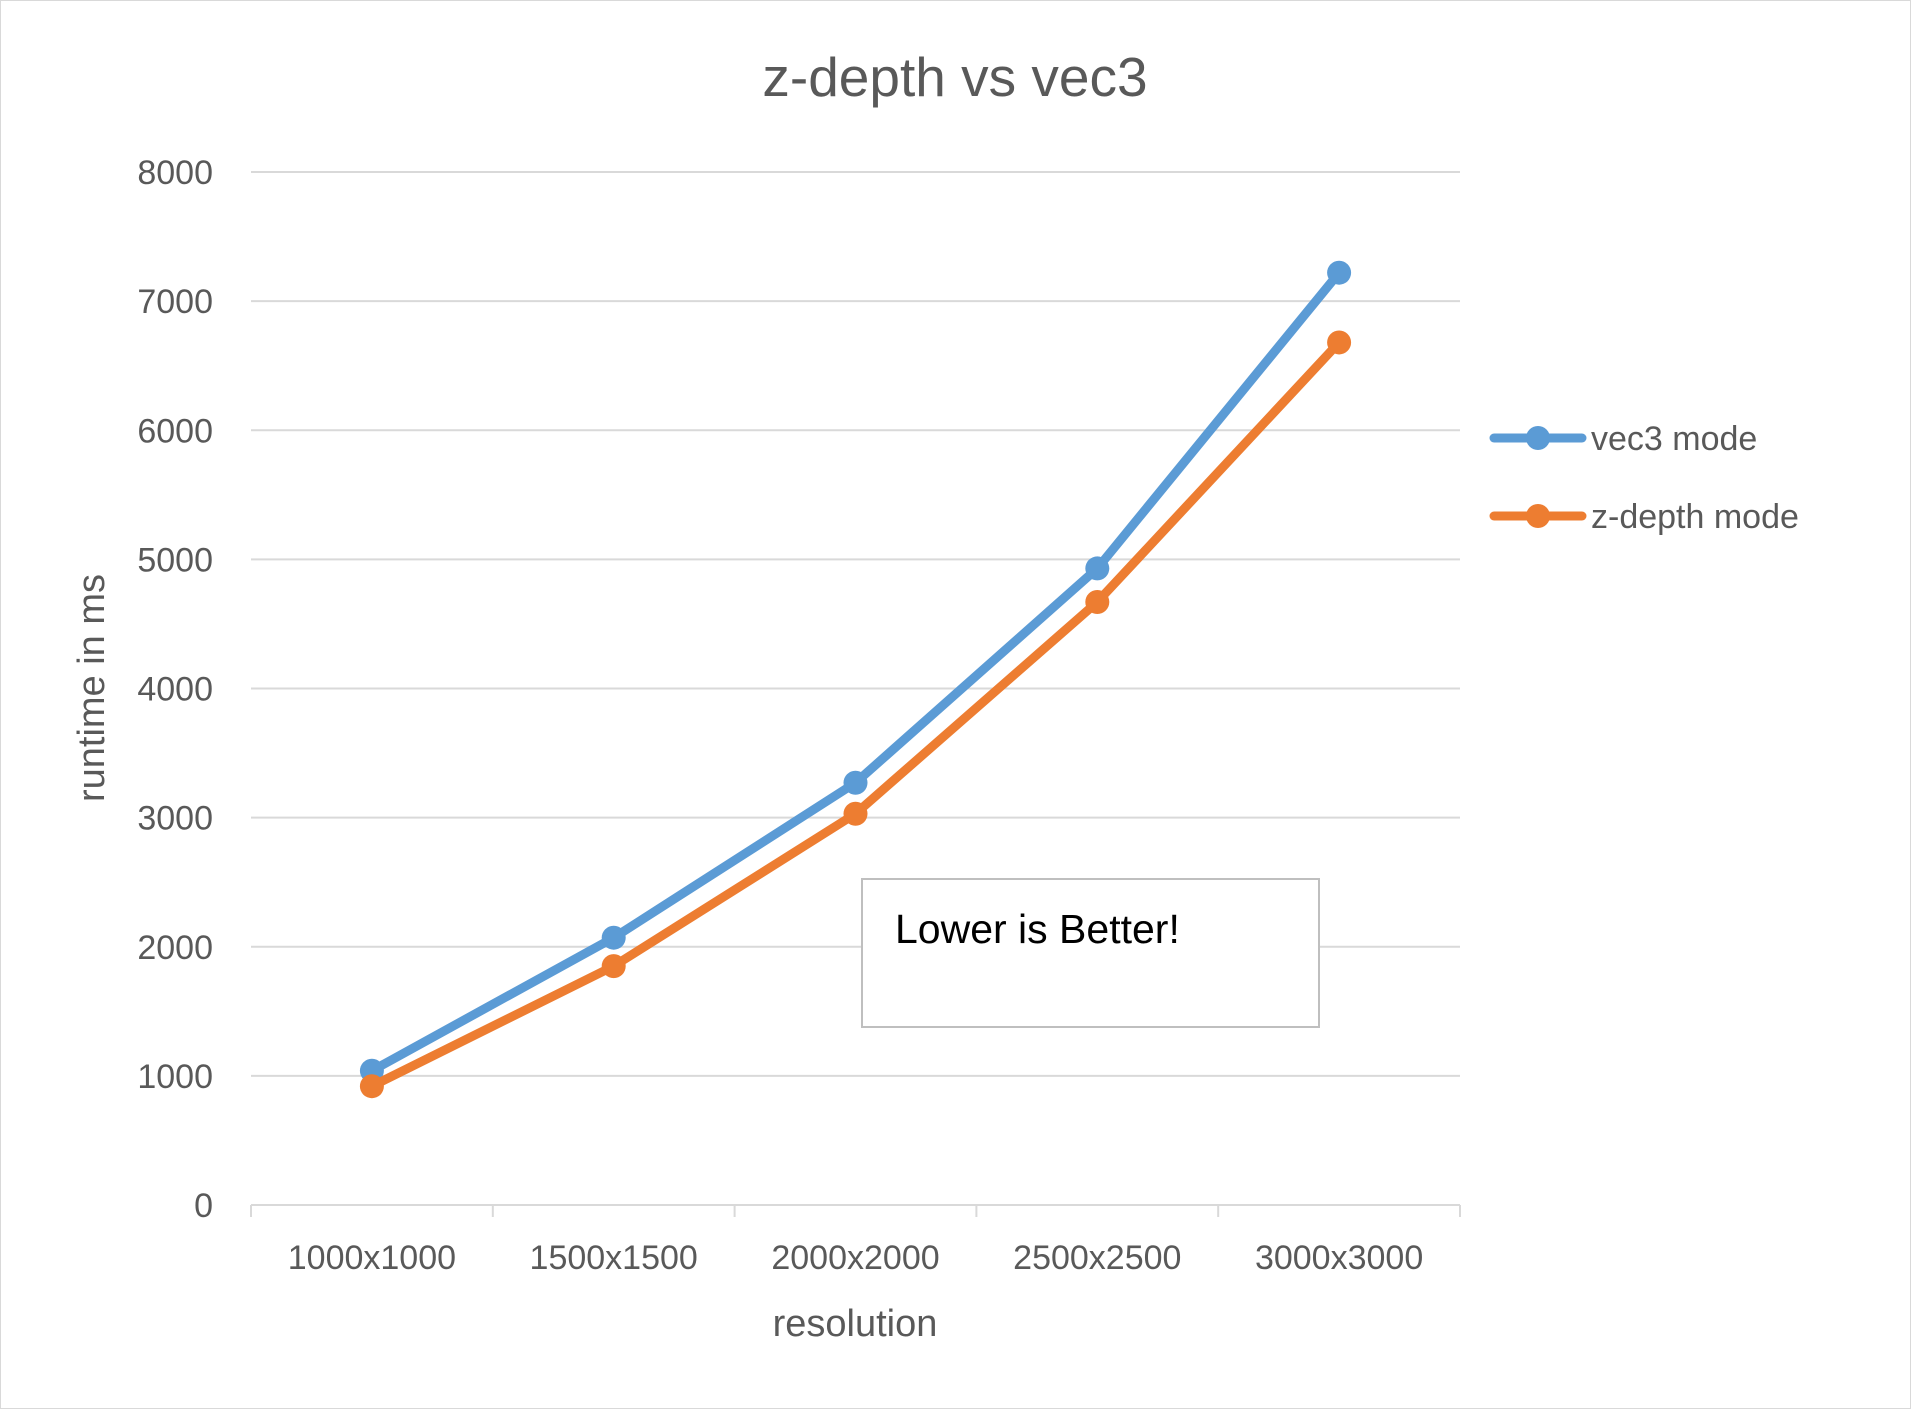 This screenshot has height=1410, width=1911. Describe the element at coordinates (1037, 929) in the screenshot. I see `annotation-text: Lower is Better!` at that location.